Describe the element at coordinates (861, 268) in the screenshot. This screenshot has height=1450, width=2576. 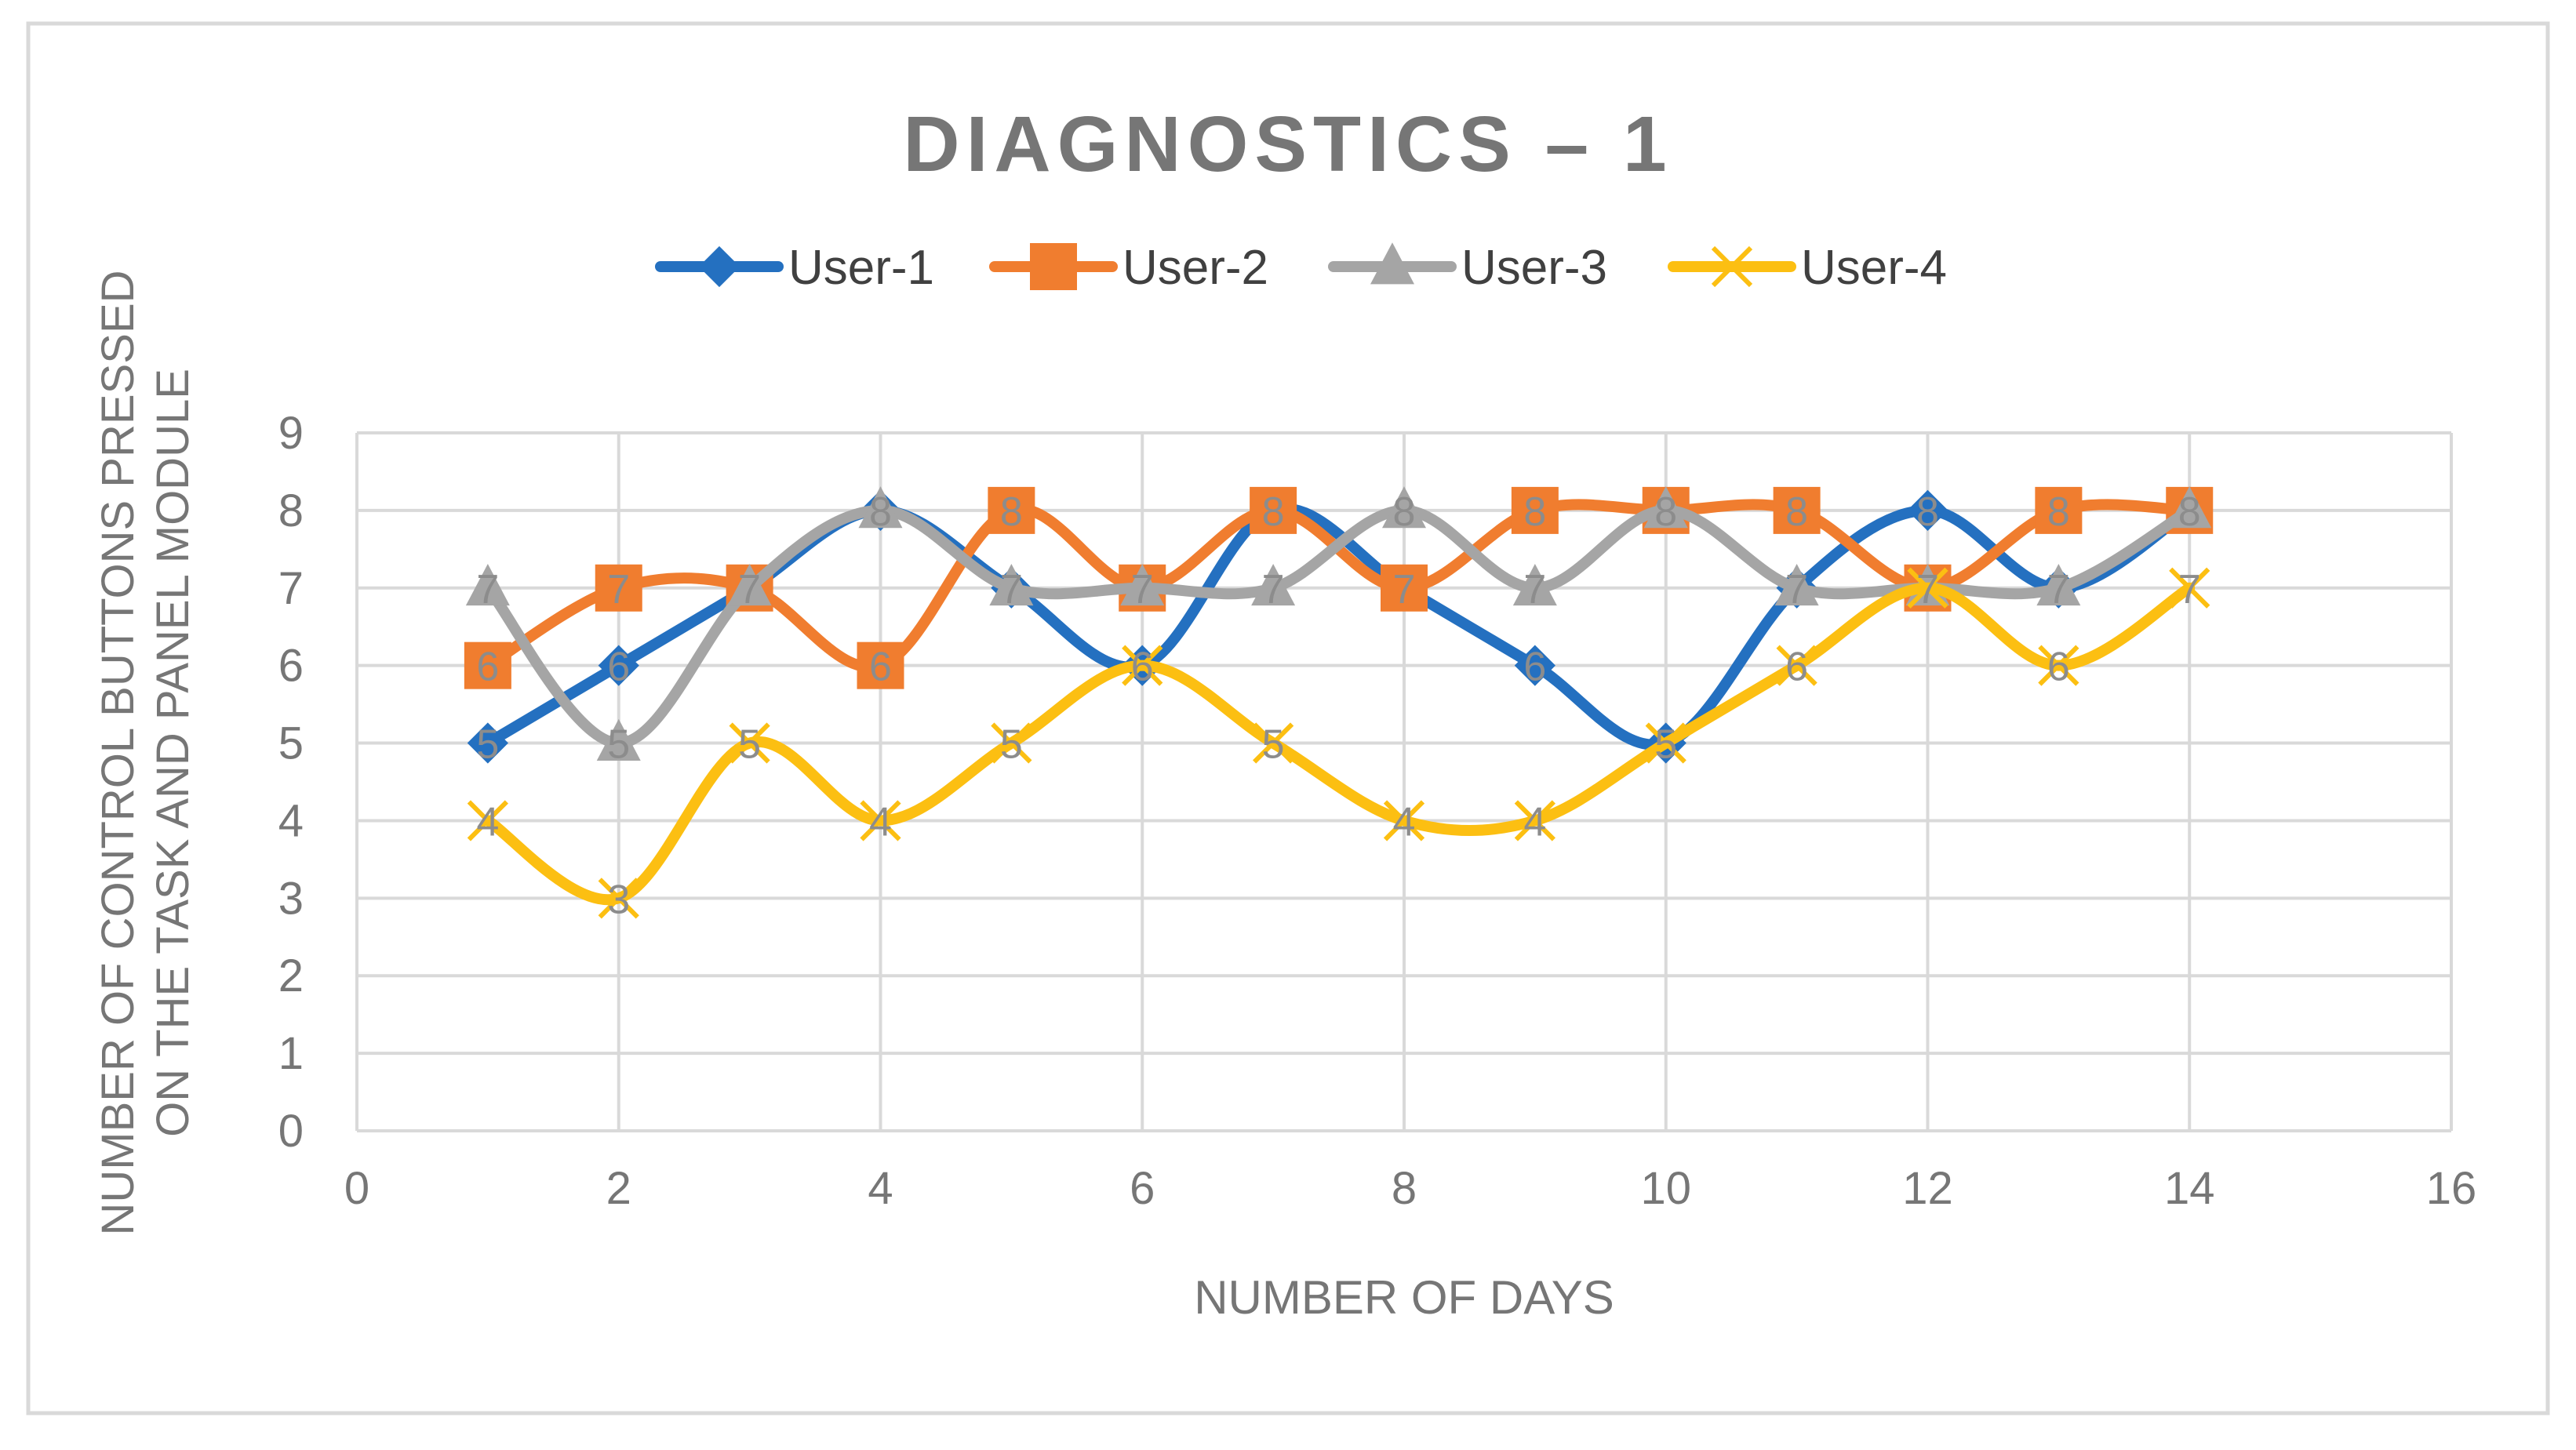
I see `legend-label: User-1` at that location.